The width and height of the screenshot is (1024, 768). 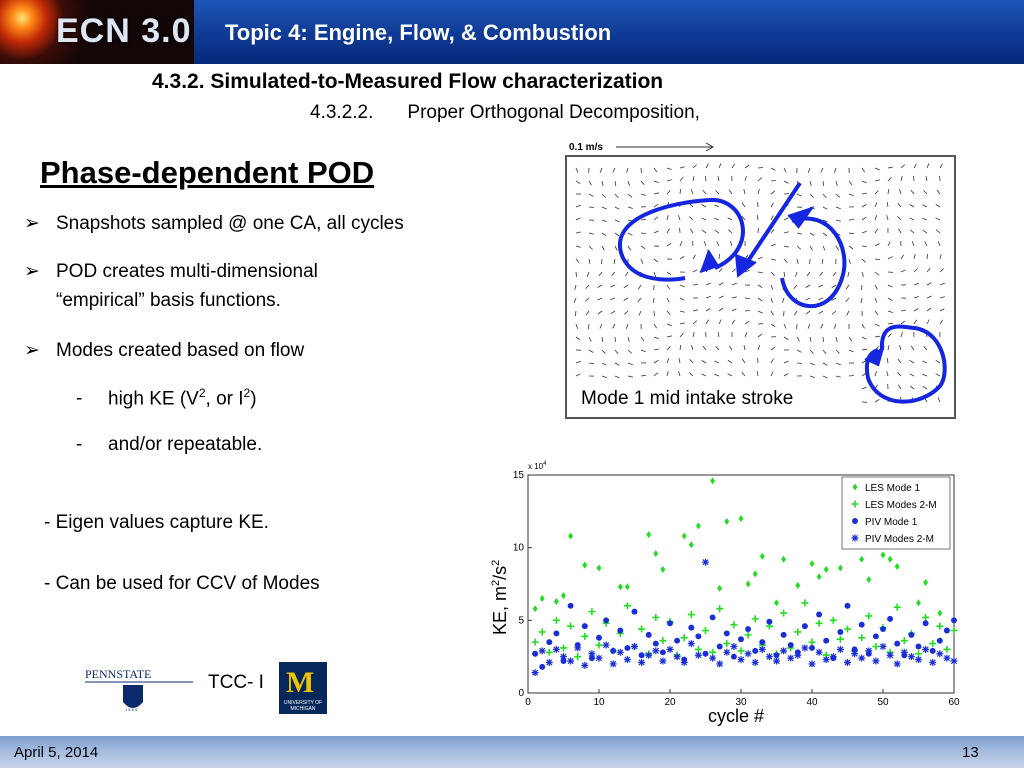 I want to click on legend-label: LES Modes 2-M, so click(x=901, y=505).